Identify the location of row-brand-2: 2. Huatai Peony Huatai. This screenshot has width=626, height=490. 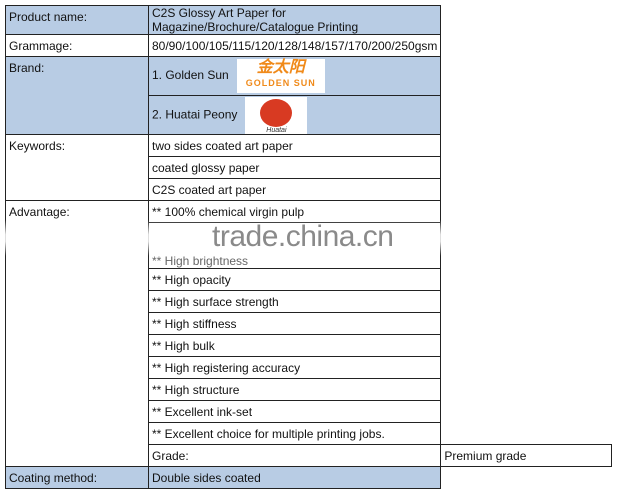
(309, 115).